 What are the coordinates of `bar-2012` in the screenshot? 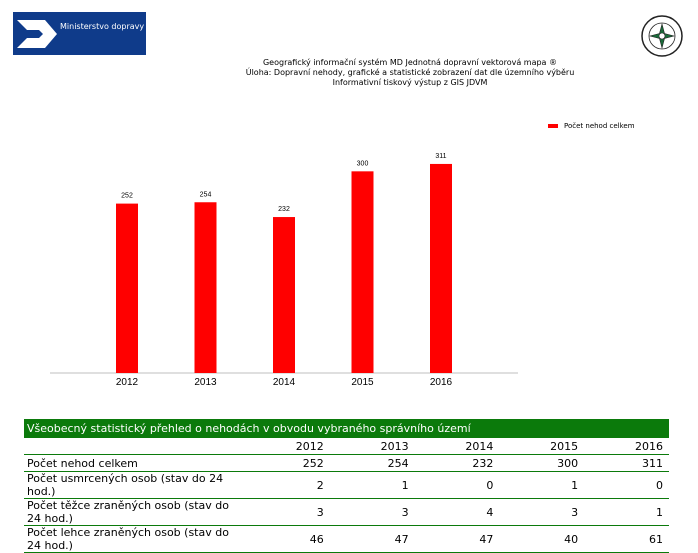 It's located at (127, 288).